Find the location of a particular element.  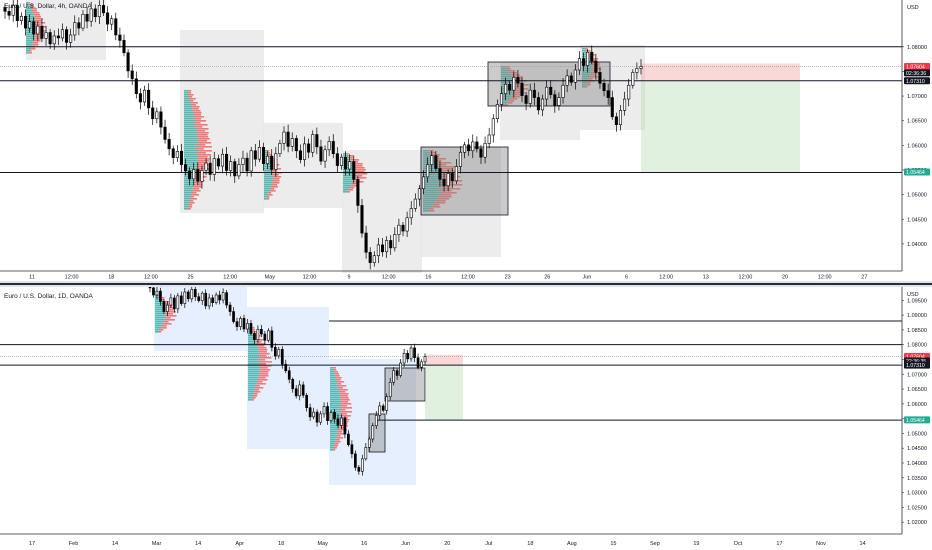

bot-time-tick-label: 20 is located at coordinates (447, 544).